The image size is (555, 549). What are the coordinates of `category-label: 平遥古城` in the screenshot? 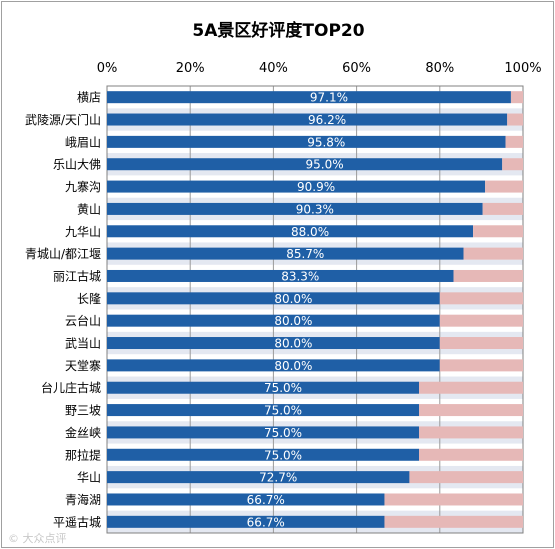 It's located at (77, 521).